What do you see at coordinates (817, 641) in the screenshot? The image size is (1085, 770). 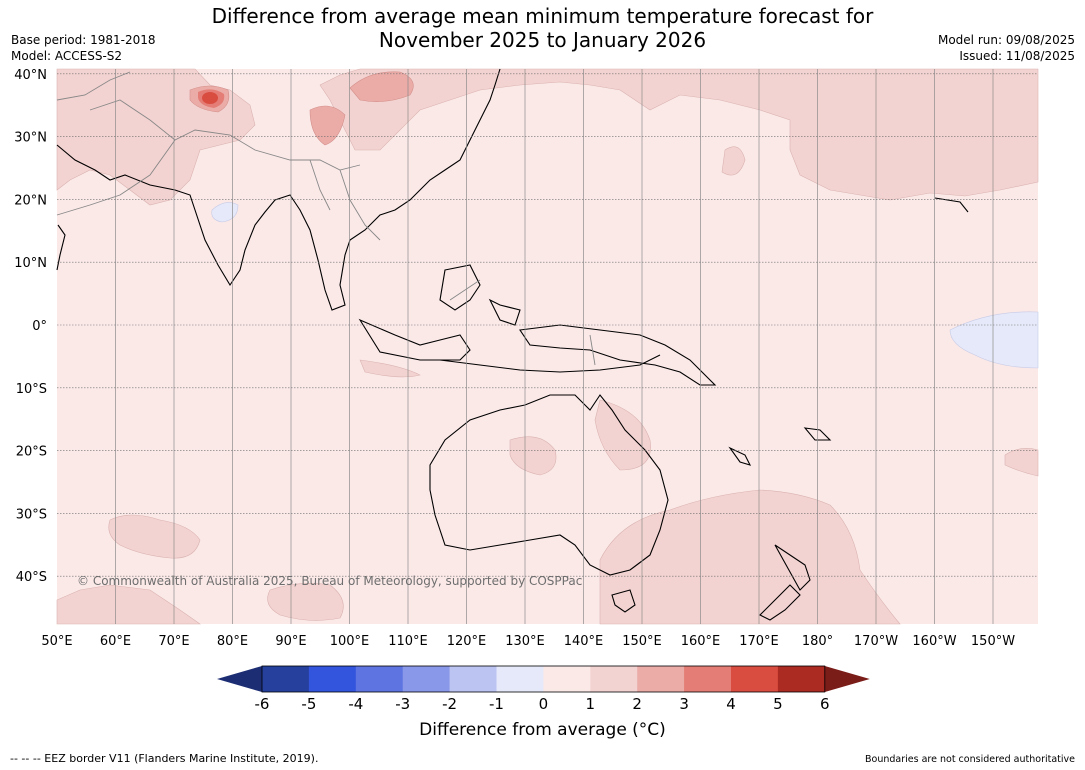 I see `longitude-label: 180°` at bounding box center [817, 641].